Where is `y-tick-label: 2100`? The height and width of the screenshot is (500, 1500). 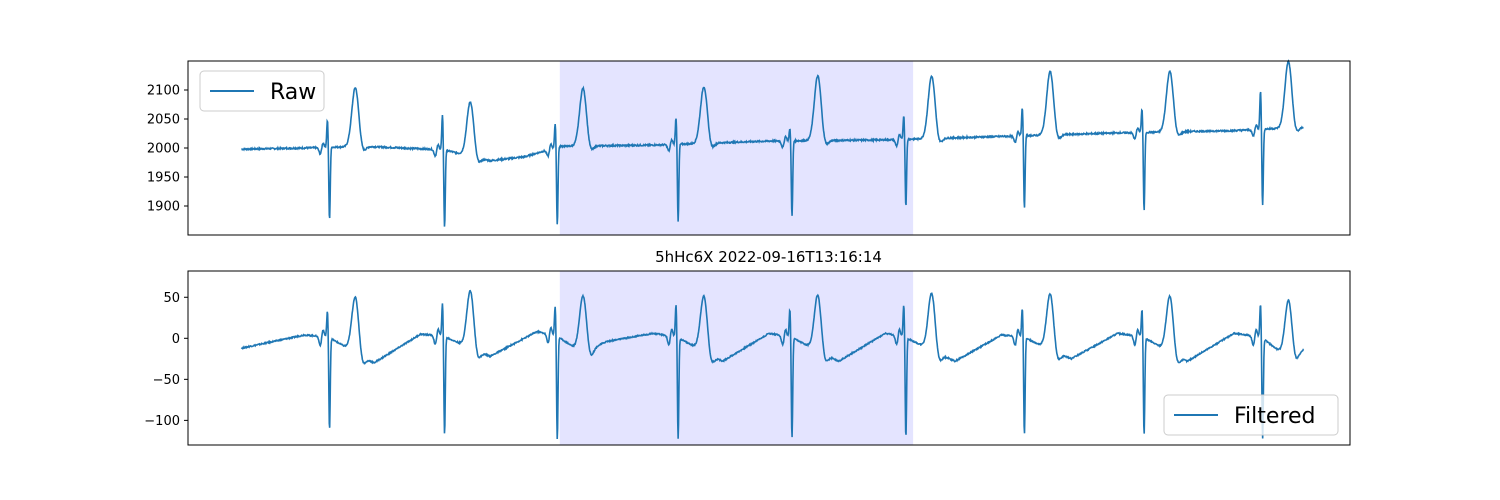
y-tick-label: 2100 is located at coordinates (163, 91).